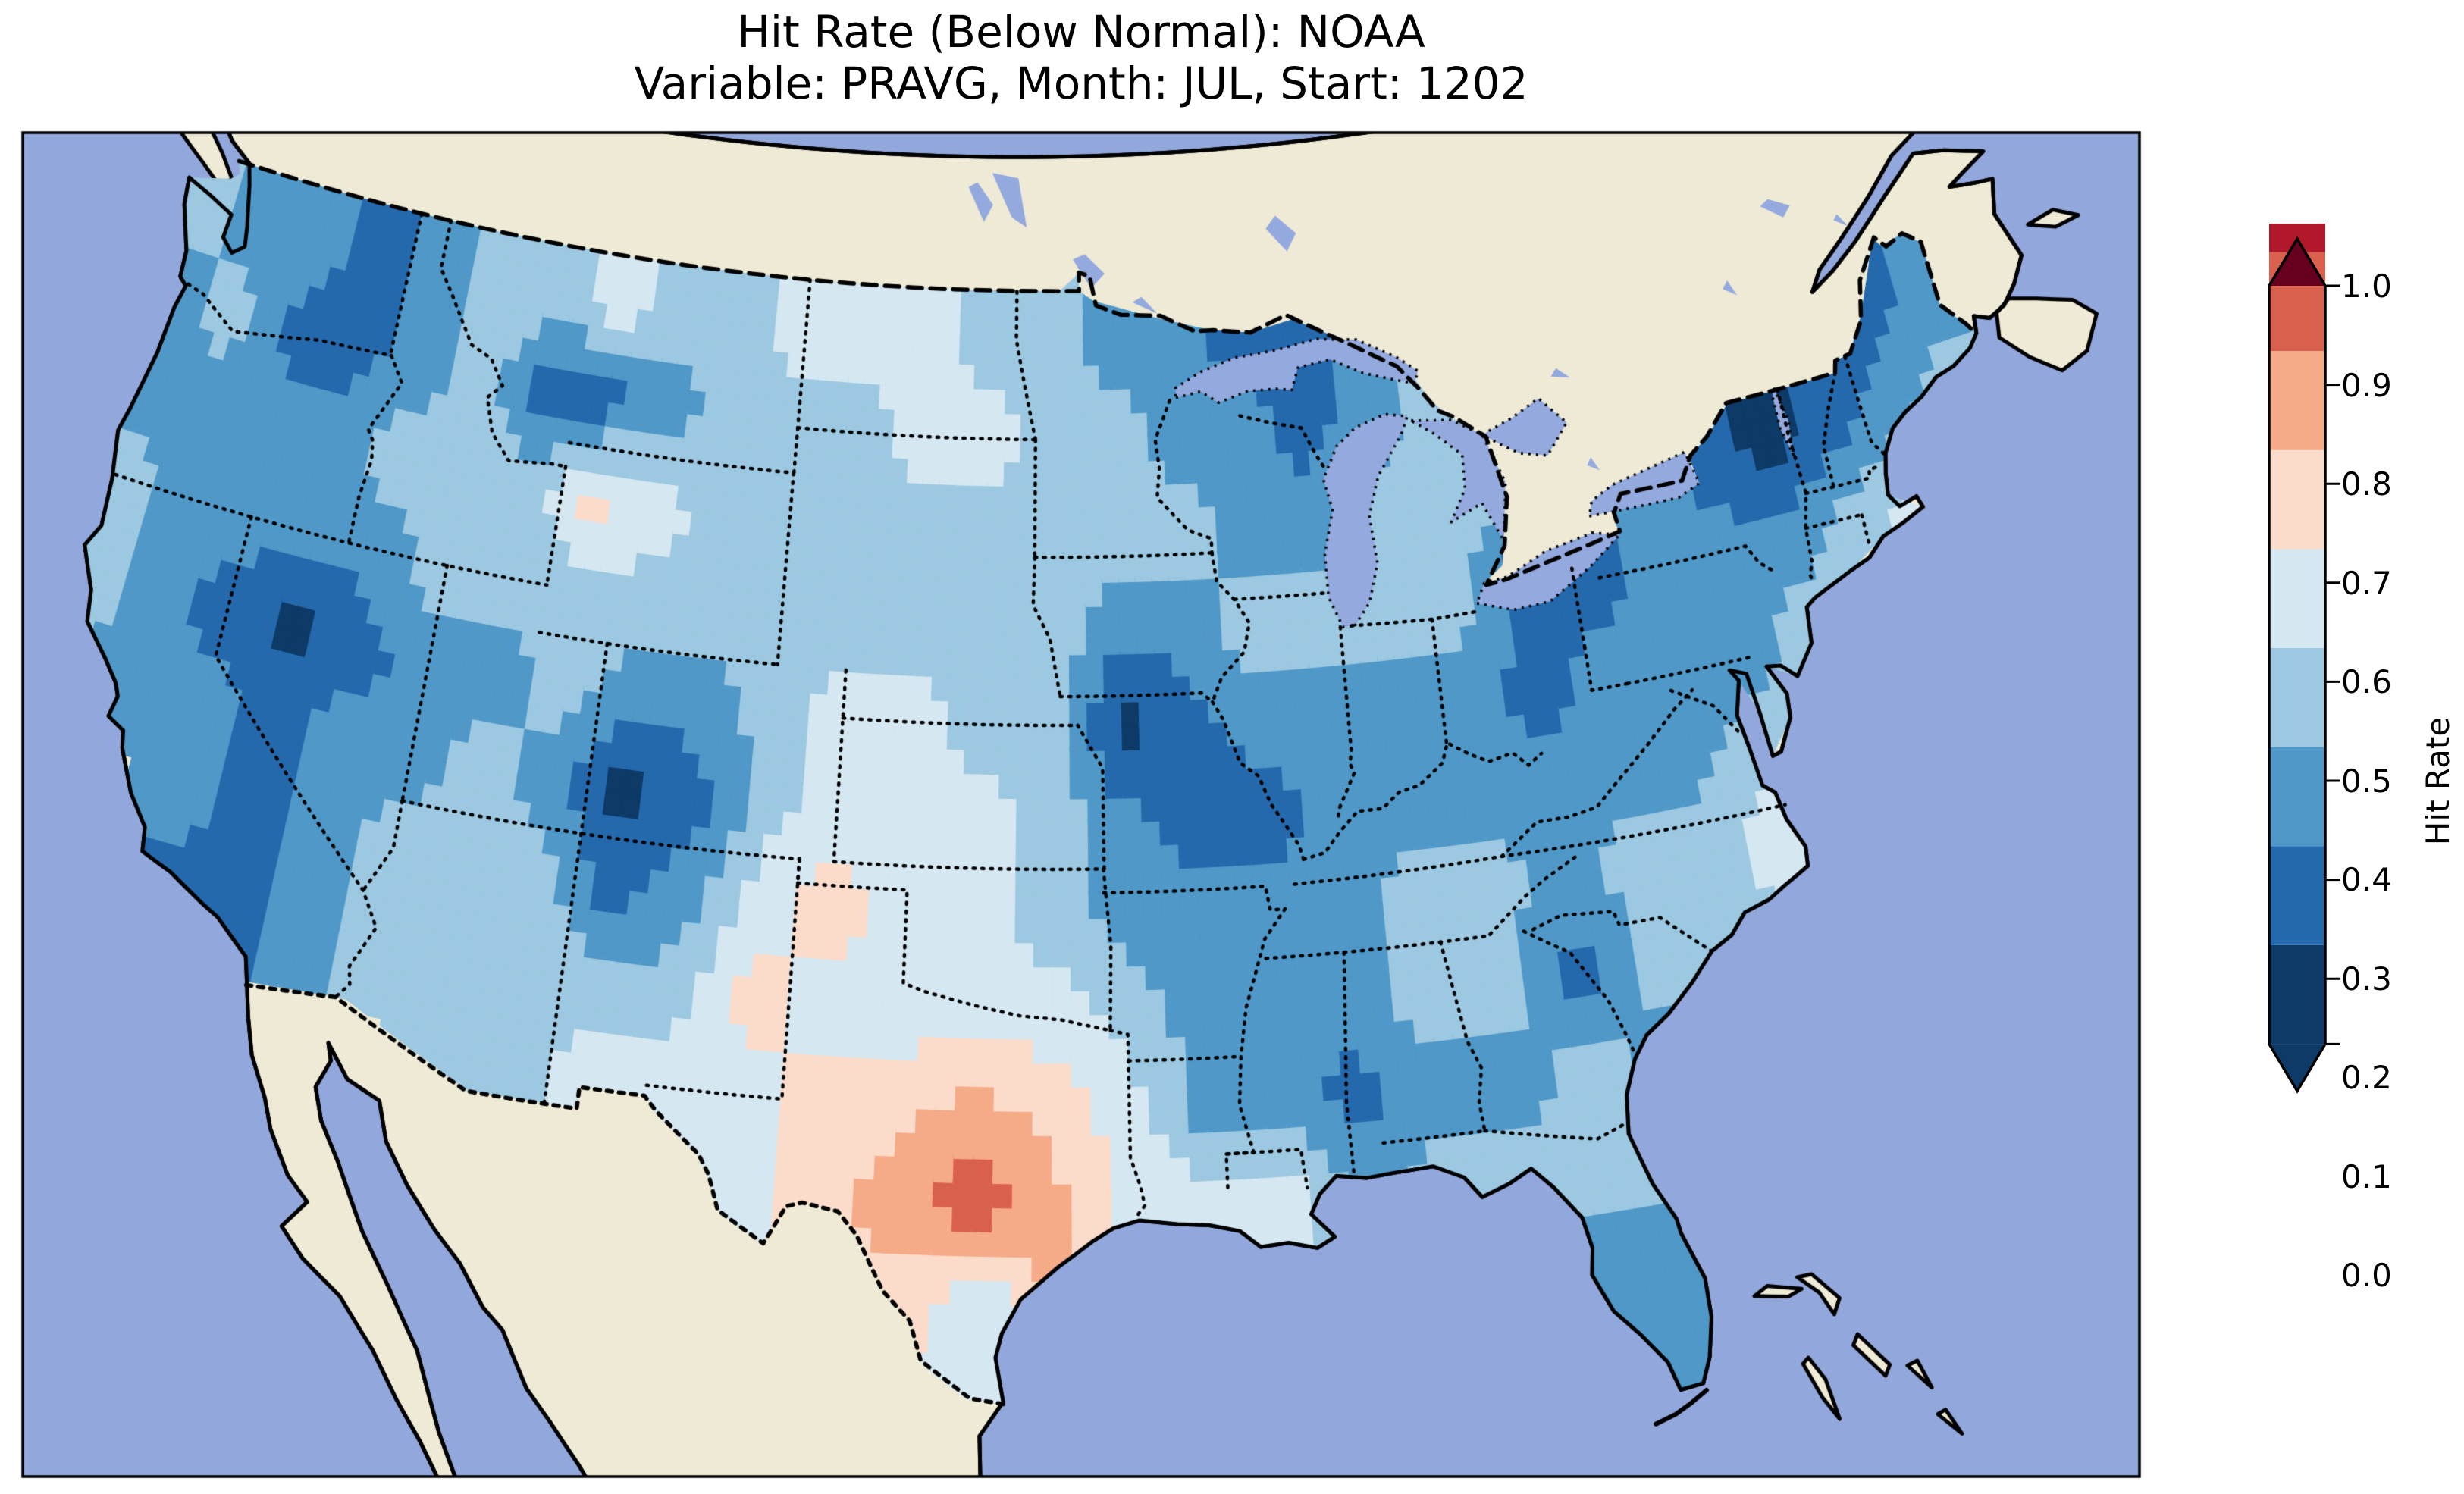 This screenshot has height=1494, width=2464. What do you see at coordinates (2367, 1275) in the screenshot?
I see `cb-tick-0.0: 0.0` at bounding box center [2367, 1275].